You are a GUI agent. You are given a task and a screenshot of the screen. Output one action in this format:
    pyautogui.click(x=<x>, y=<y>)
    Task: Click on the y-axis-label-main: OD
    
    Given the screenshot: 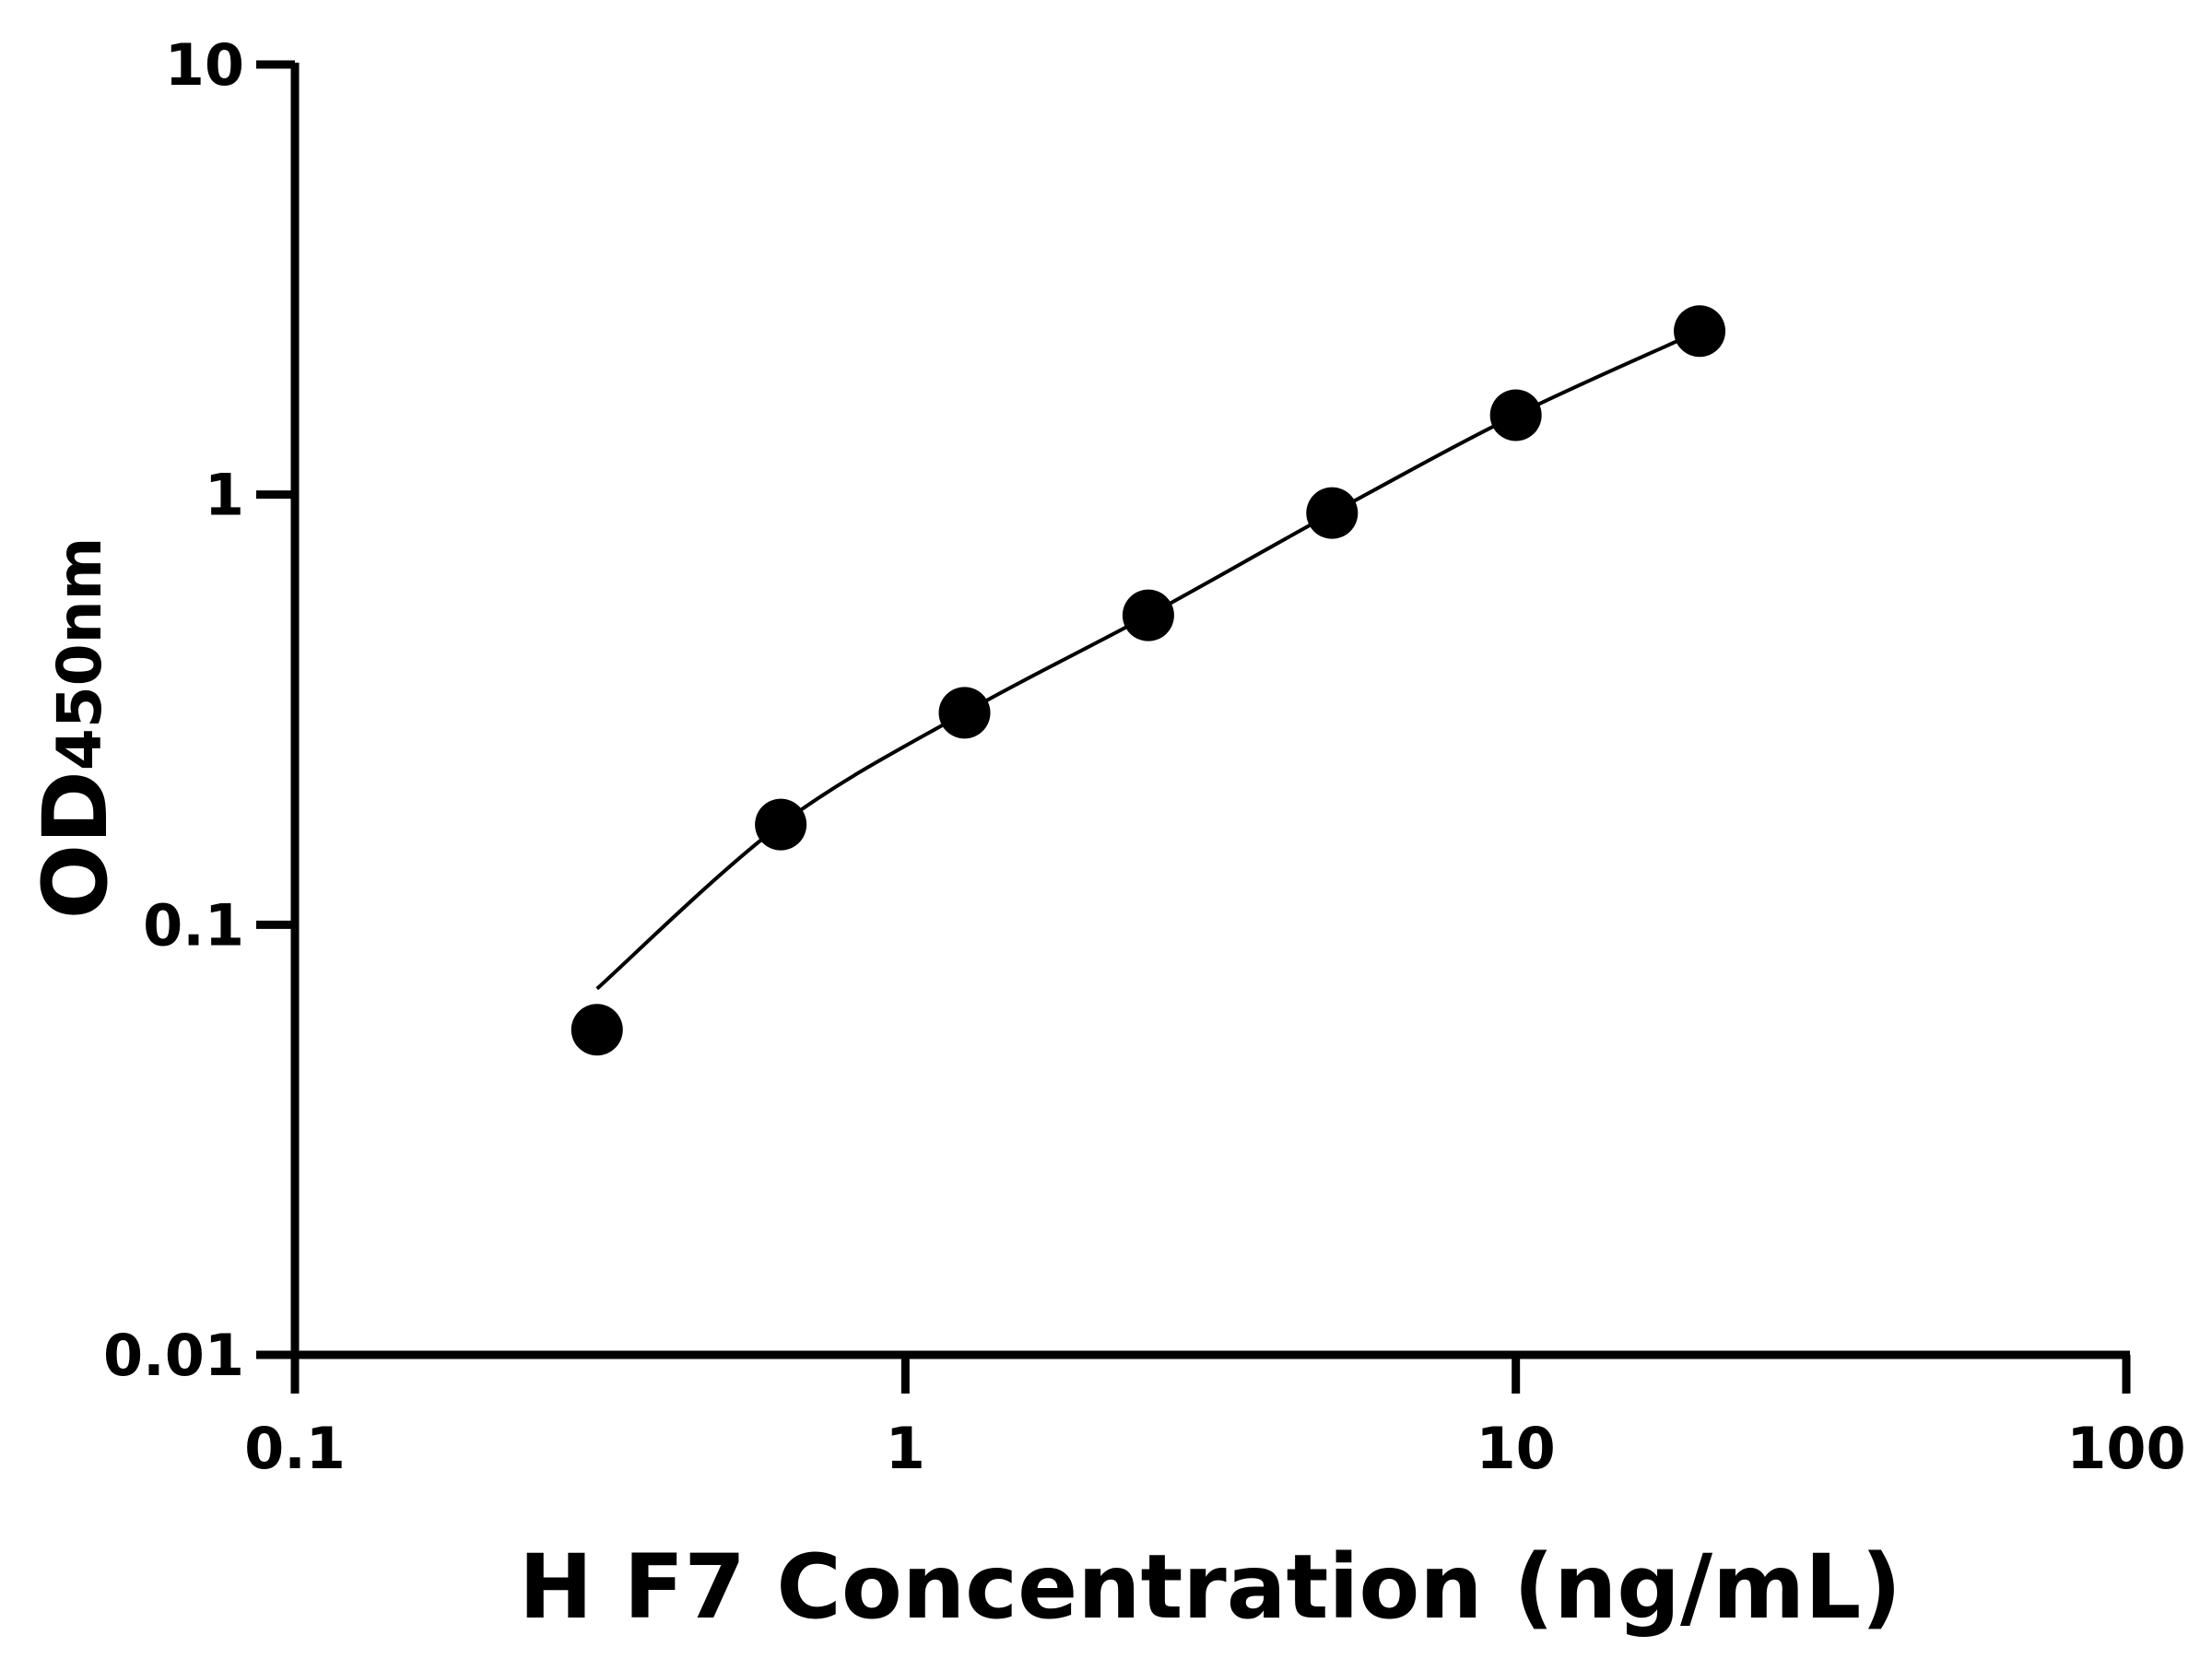 What is the action you would take?
    pyautogui.click(x=75, y=845)
    